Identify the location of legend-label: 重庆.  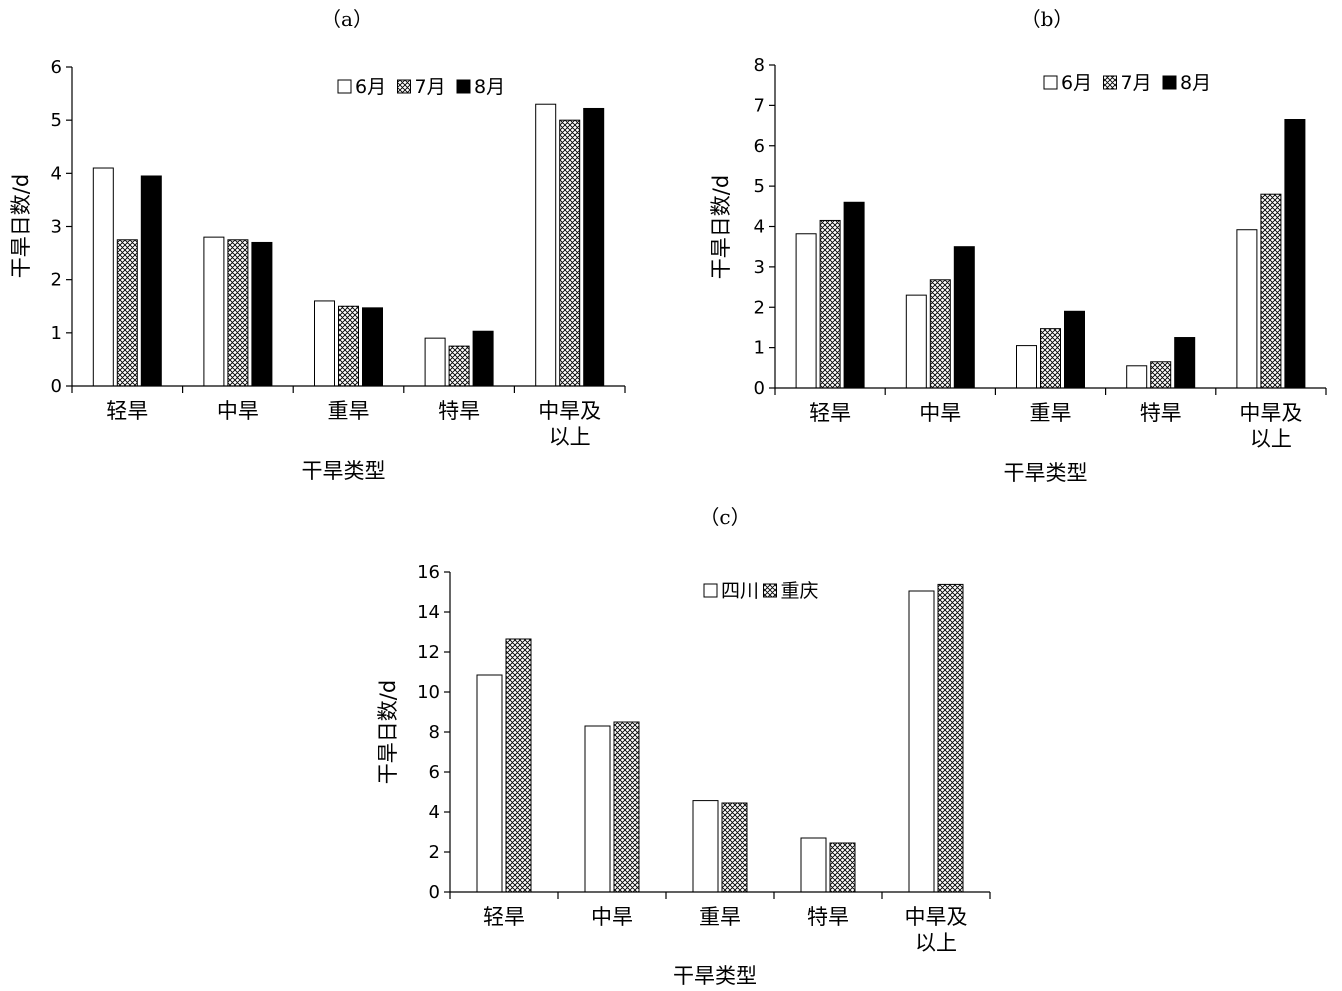
(800, 591).